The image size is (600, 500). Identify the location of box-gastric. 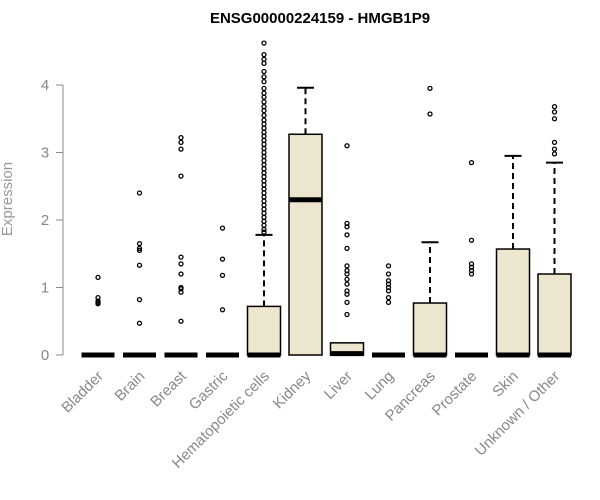
(222, 291).